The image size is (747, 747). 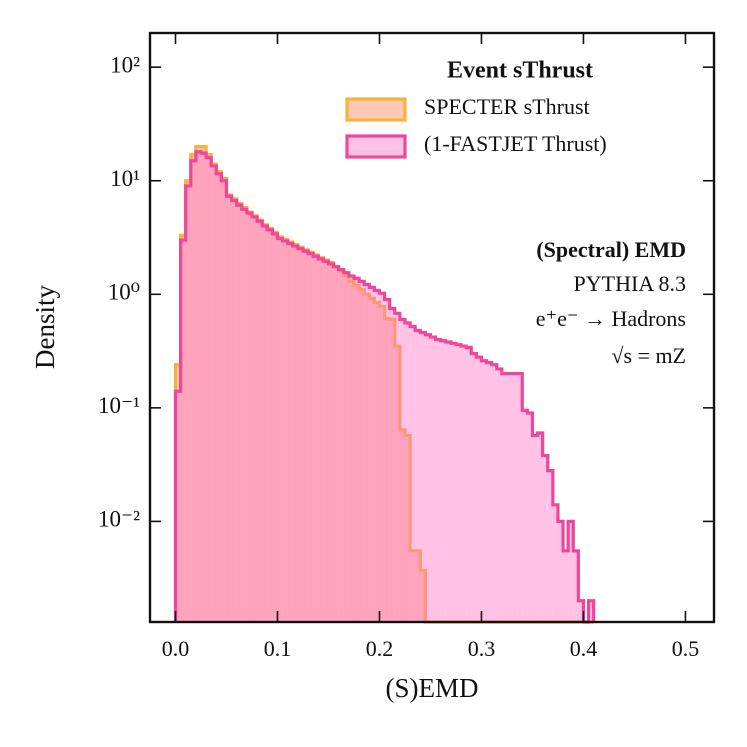 What do you see at coordinates (515, 143) in the screenshot?
I see `legend-label: (1-FASTJET Thrust)` at bounding box center [515, 143].